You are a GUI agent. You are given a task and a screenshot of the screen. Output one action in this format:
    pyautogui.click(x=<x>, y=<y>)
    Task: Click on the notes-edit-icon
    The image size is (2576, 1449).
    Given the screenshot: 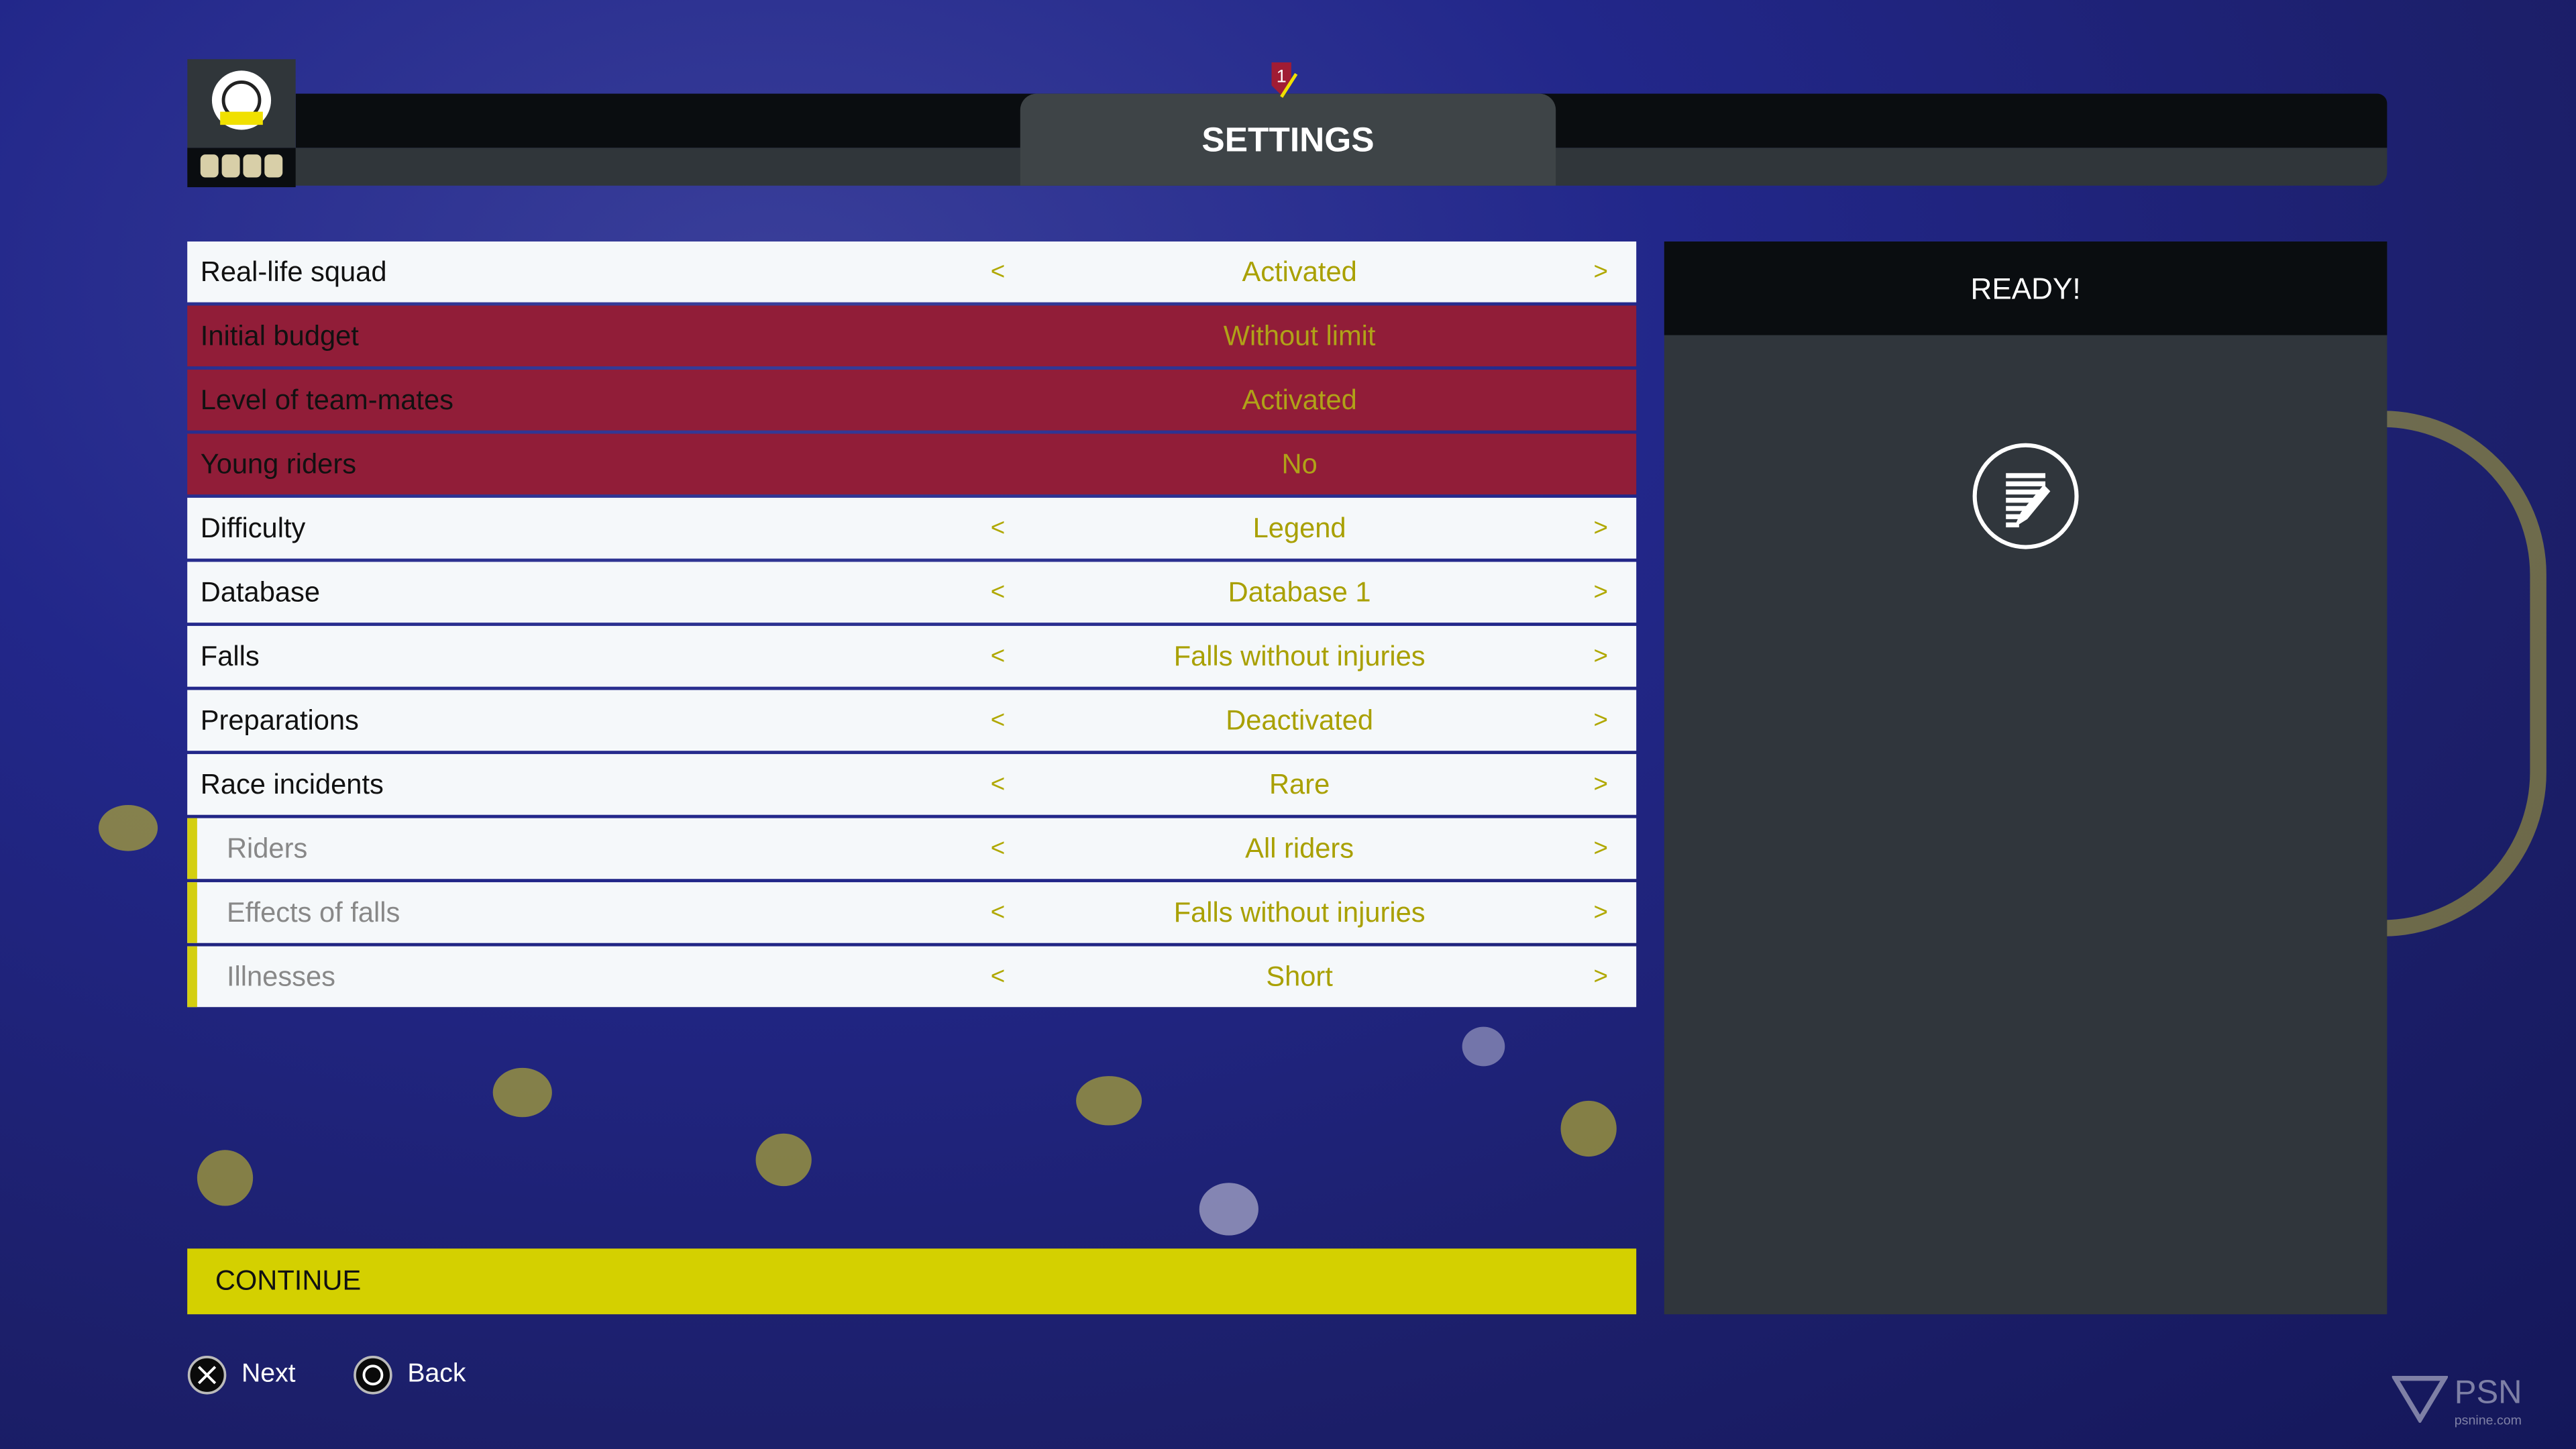 What is the action you would take?
    pyautogui.click(x=2026, y=496)
    